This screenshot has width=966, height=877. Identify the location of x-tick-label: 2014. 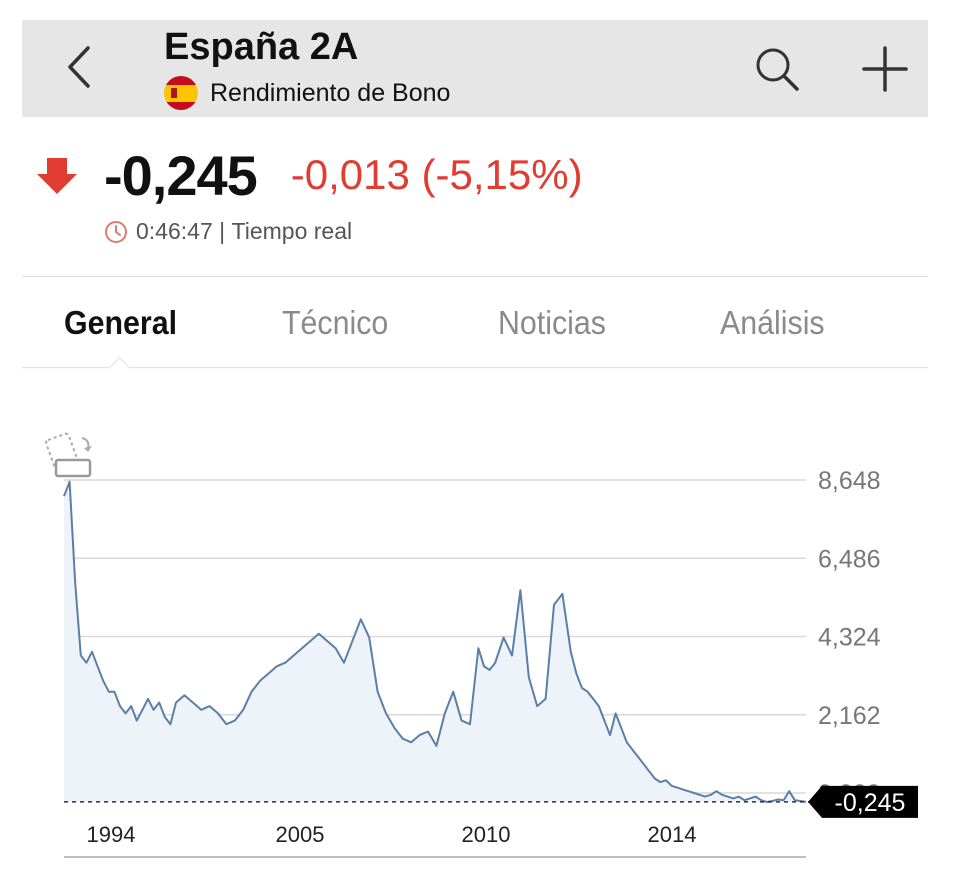
(672, 834).